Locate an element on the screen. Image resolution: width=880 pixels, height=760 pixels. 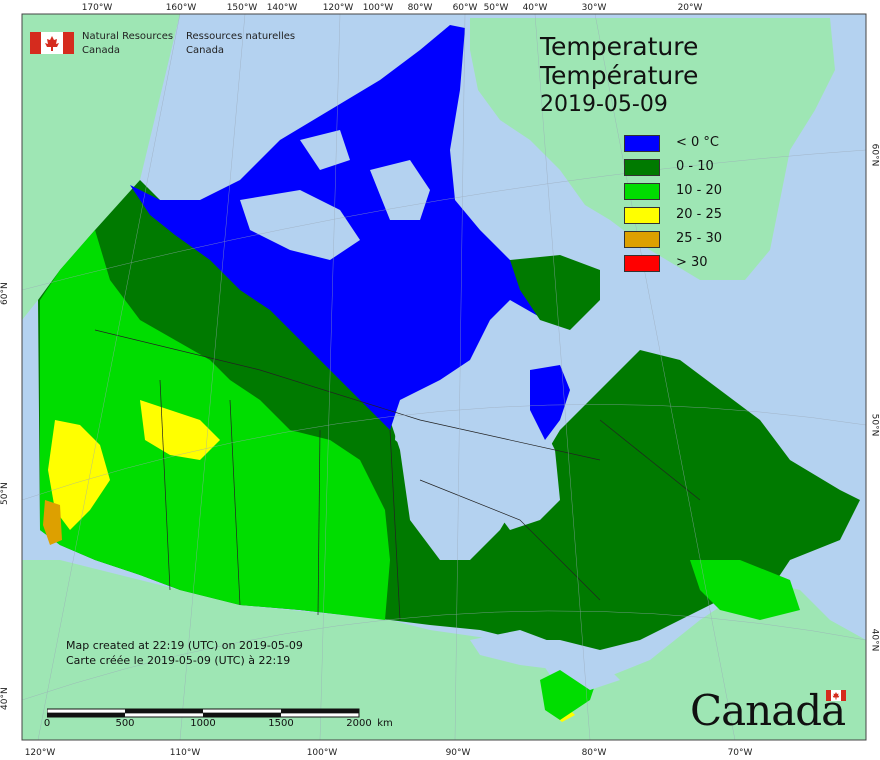
axis-top-label: 40°W is located at coordinates (535, 8).